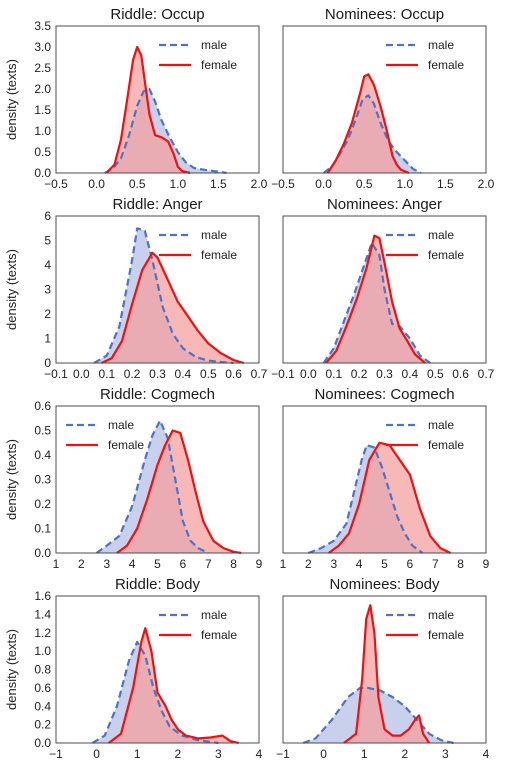 The width and height of the screenshot is (508, 771). I want to click on chart-panel: 1 2 3 4 5 6 7 8 9 male female, so click(385, 488).